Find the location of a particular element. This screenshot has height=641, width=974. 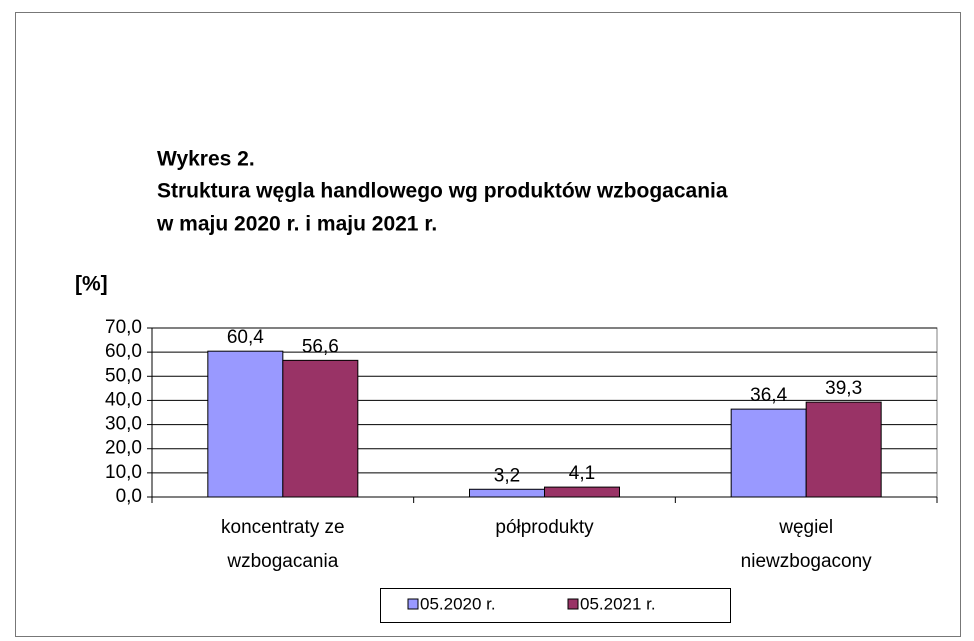

data-label: 3,2 is located at coordinates (507, 475).